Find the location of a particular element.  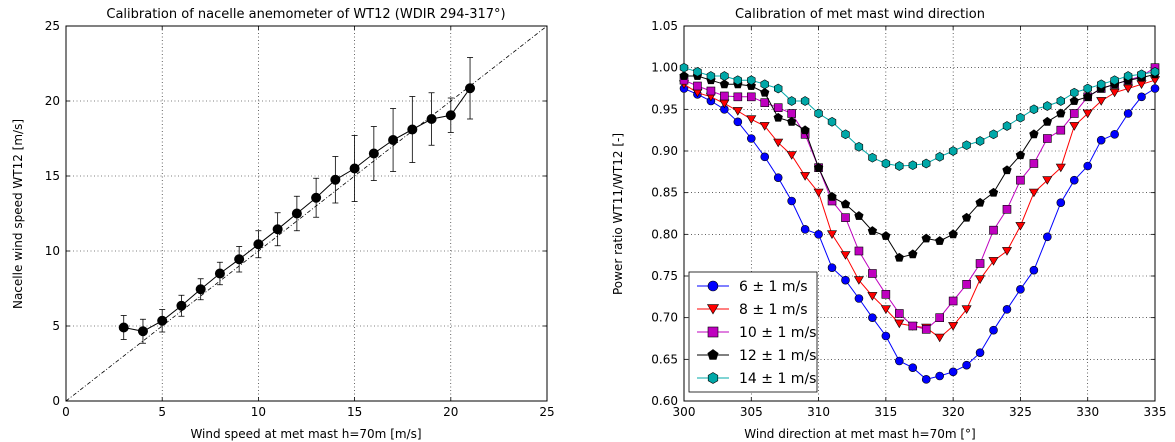

legend-label: 8 ± 1 m/s is located at coordinates (773, 310).